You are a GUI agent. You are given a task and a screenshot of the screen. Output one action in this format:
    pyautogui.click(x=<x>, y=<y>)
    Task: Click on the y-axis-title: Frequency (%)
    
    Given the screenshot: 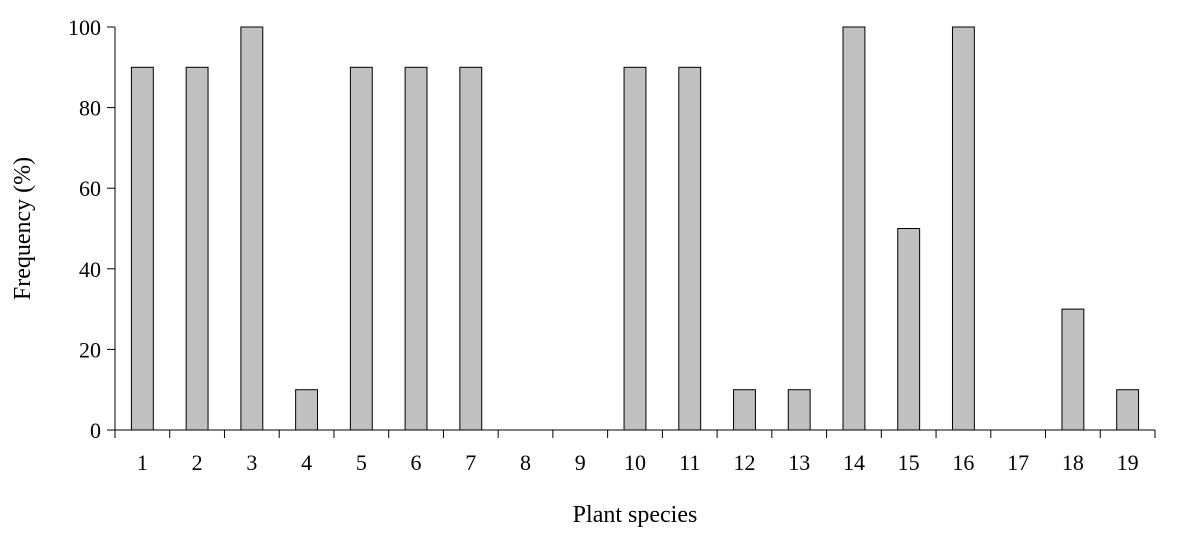 What is the action you would take?
    pyautogui.click(x=23, y=228)
    